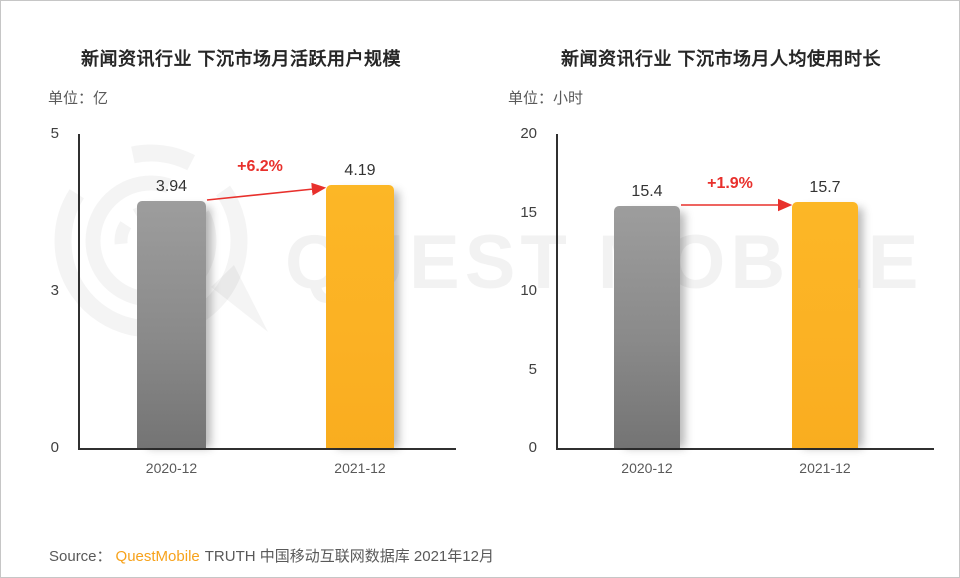  I want to click on bar-value-label: 3.94, so click(171, 186).